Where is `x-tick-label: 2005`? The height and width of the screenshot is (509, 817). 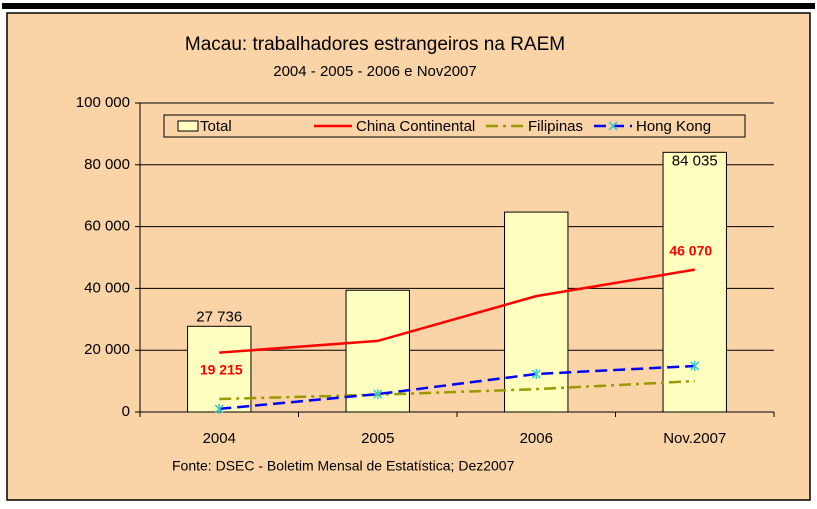 x-tick-label: 2005 is located at coordinates (377, 438).